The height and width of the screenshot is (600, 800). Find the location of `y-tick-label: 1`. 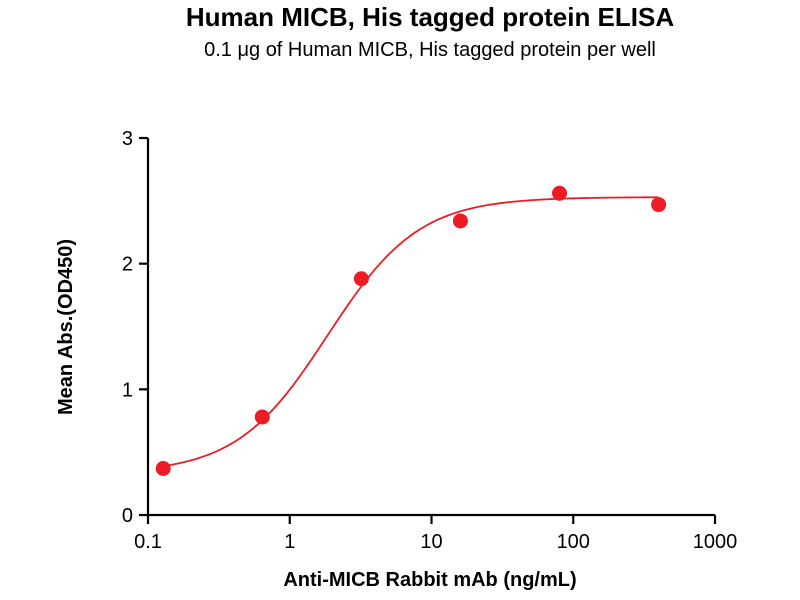

y-tick-label: 1 is located at coordinates (127, 390).